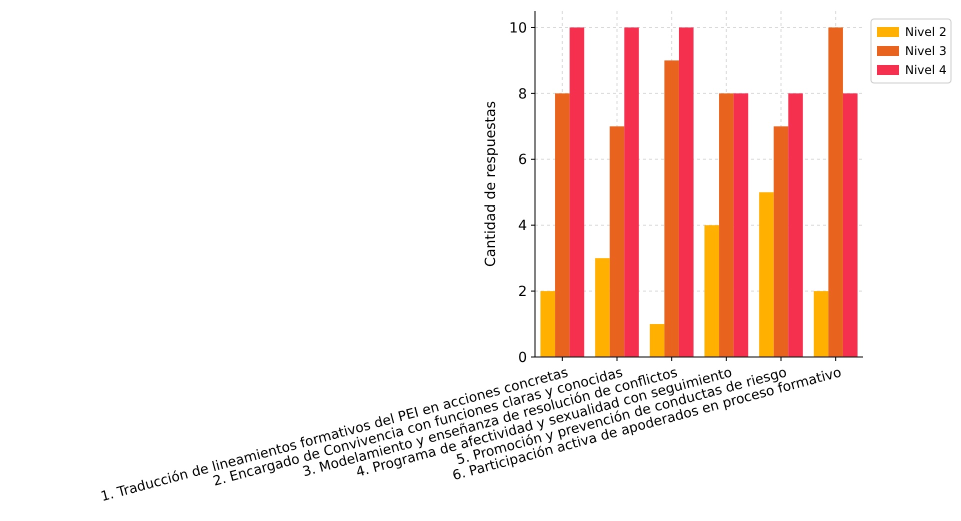 The height and width of the screenshot is (521, 961). What do you see at coordinates (522, 292) in the screenshot?
I see `y-tick-label: 2` at bounding box center [522, 292].